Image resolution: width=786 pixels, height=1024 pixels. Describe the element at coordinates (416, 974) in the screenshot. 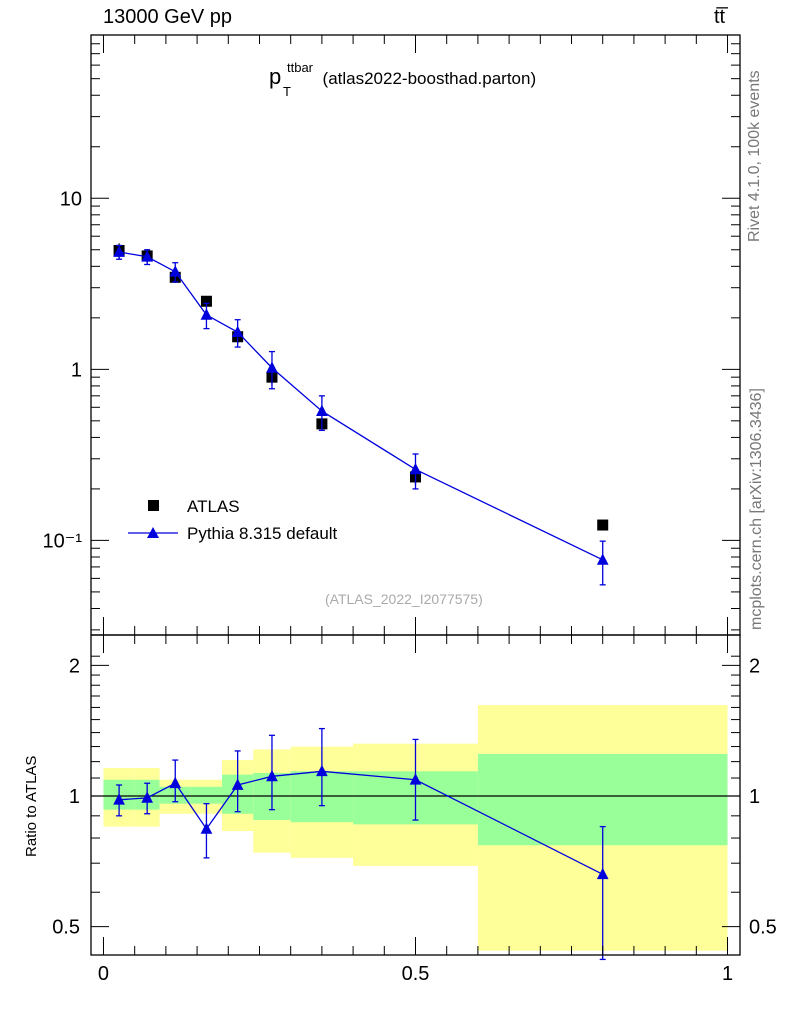

I see `x-tick-label: 0.5` at that location.